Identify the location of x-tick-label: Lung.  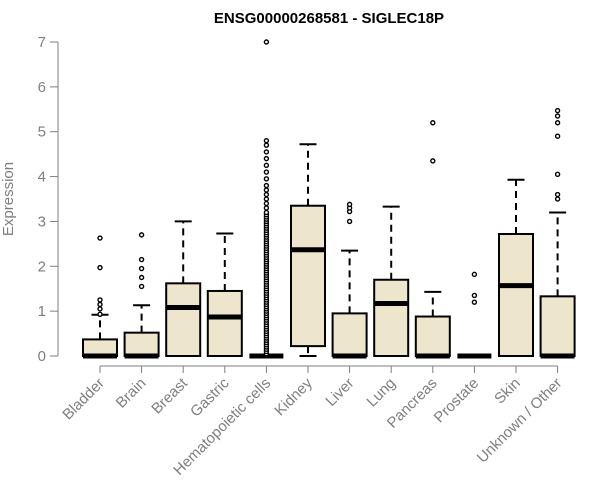
(381, 393).